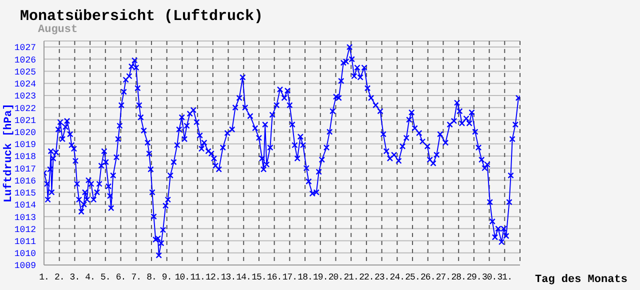 The height and width of the screenshot is (290, 640). I want to click on y-tick-label: 1027, so click(25, 48).